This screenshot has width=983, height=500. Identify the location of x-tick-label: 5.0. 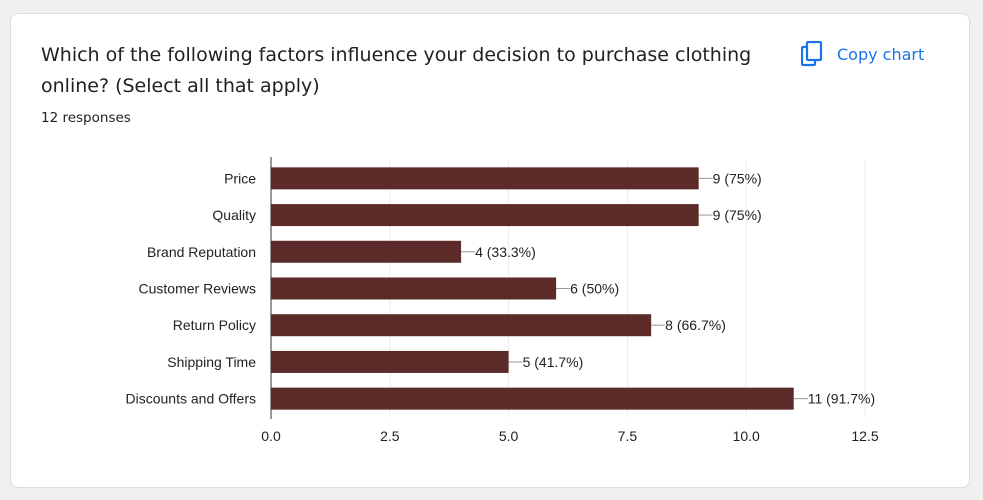
(509, 436).